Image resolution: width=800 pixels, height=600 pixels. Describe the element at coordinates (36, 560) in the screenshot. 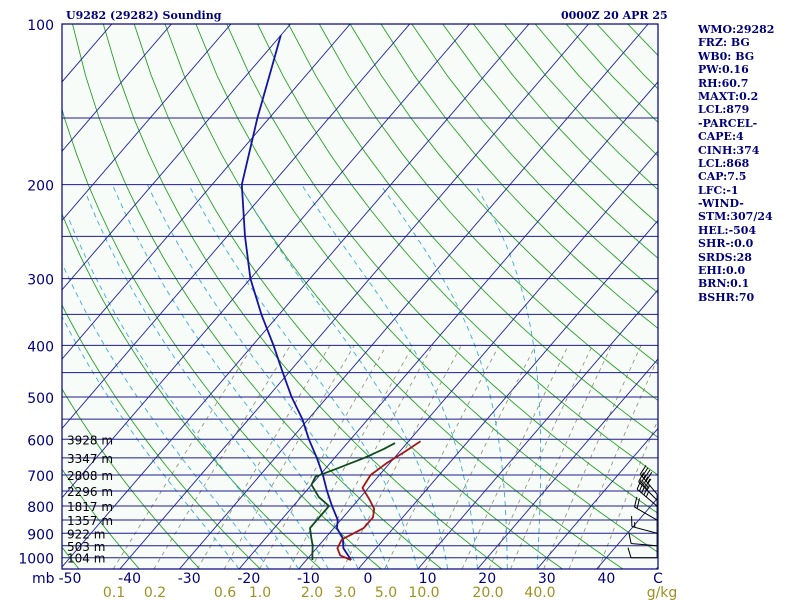

I see `pressure-tick-label: 1000` at that location.